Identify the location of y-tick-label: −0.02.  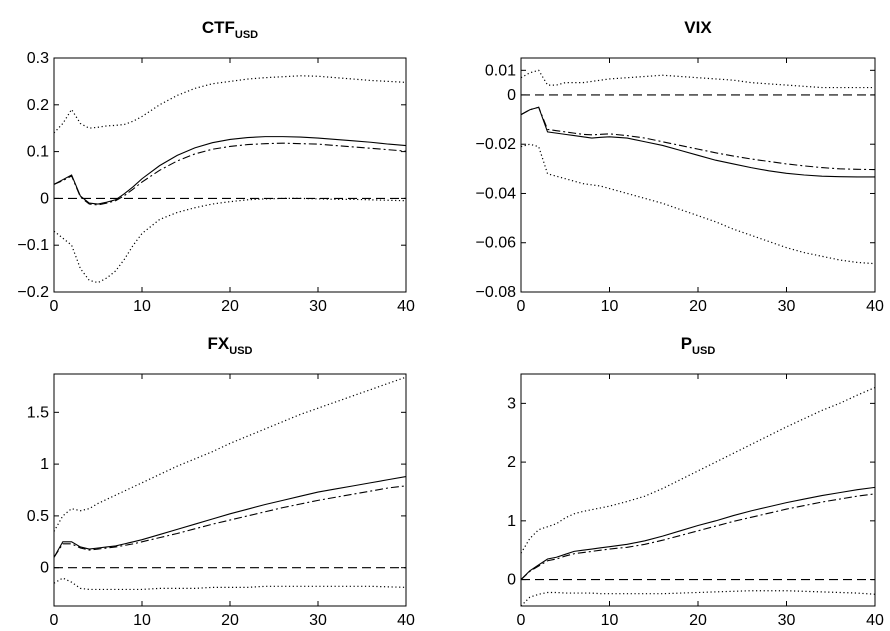
(496, 144).